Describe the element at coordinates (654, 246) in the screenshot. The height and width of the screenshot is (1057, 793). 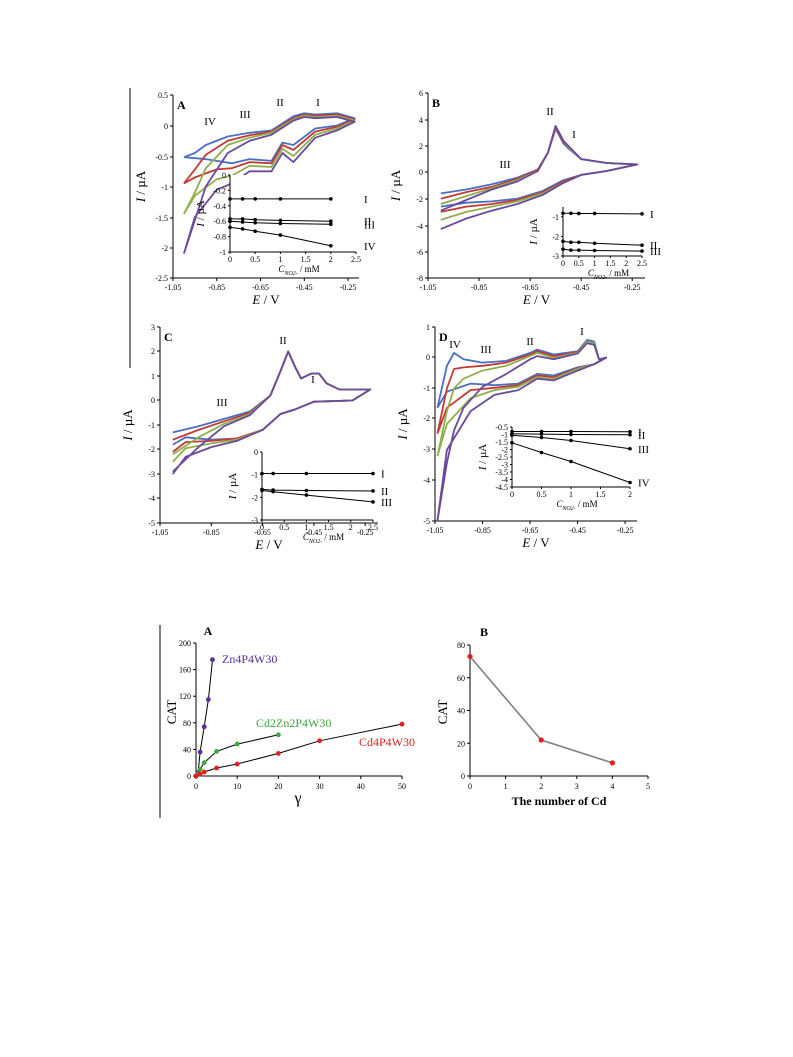
I see `panel-B-inset-series-label: II` at that location.